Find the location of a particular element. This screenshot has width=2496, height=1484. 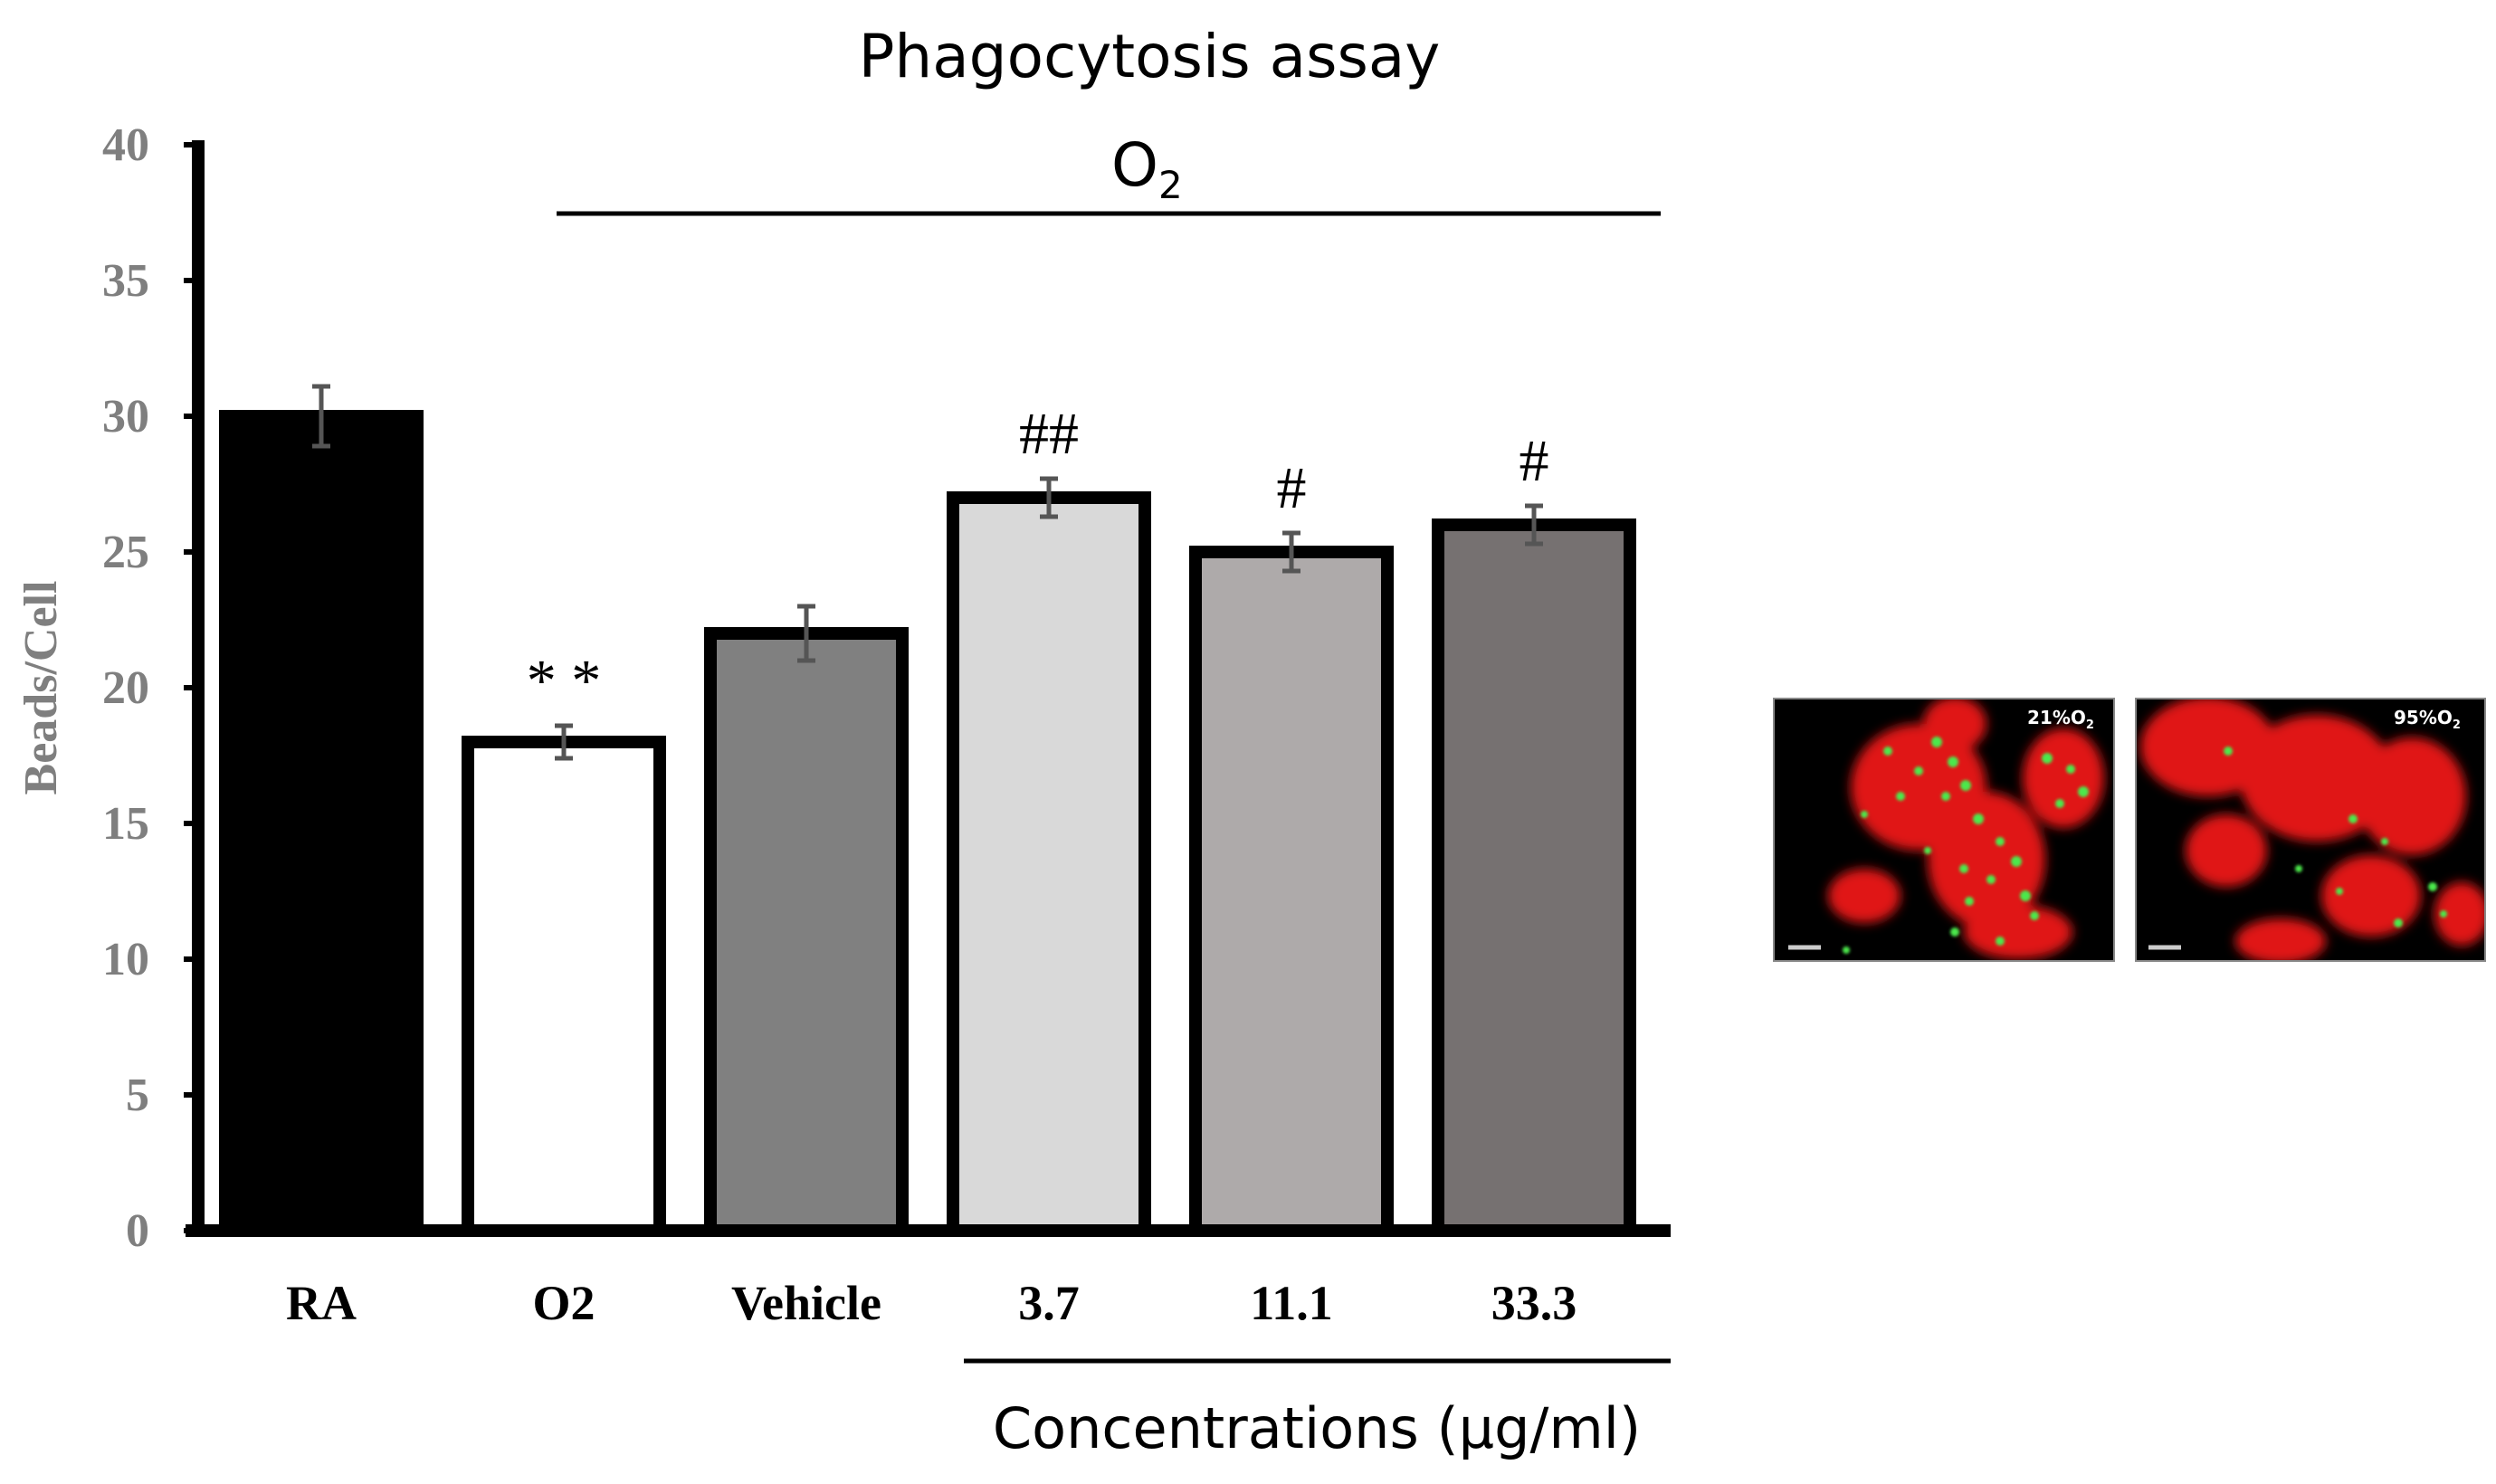

bar-o2 is located at coordinates (564, 987).